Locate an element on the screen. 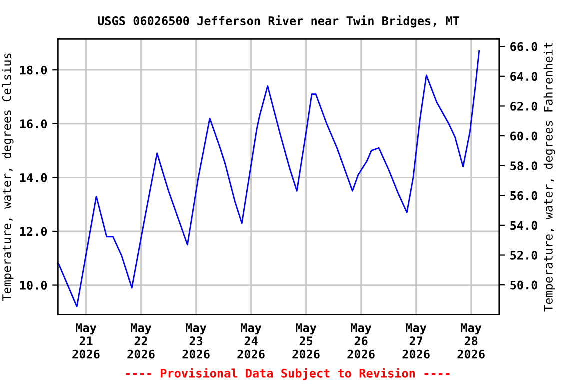  y2-tick-label: 60.0 is located at coordinates (524, 136).